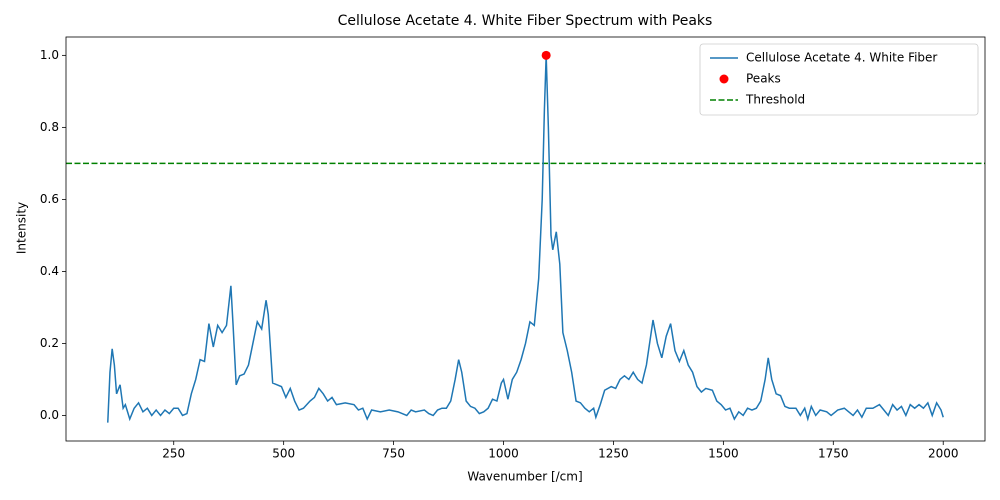 Image resolution: width=1000 pixels, height=500 pixels. What do you see at coordinates (49, 271) in the screenshot?
I see `y-tick-label: 0.4` at bounding box center [49, 271].